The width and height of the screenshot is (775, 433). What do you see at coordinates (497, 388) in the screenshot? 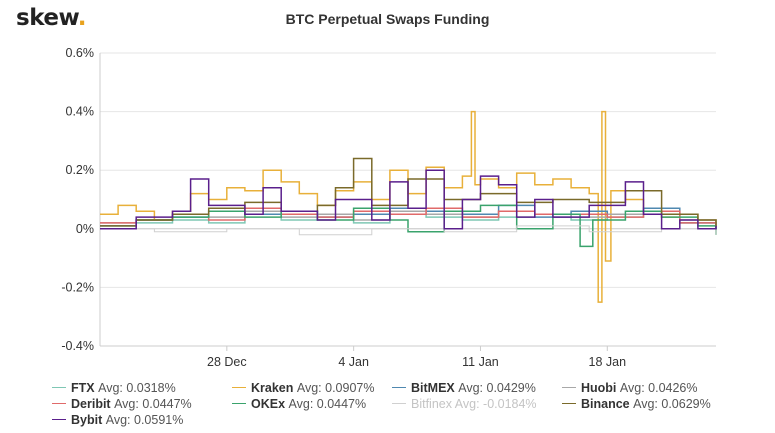
I see `legend-series-avg: Avg: 0.0429%` at bounding box center [497, 388].